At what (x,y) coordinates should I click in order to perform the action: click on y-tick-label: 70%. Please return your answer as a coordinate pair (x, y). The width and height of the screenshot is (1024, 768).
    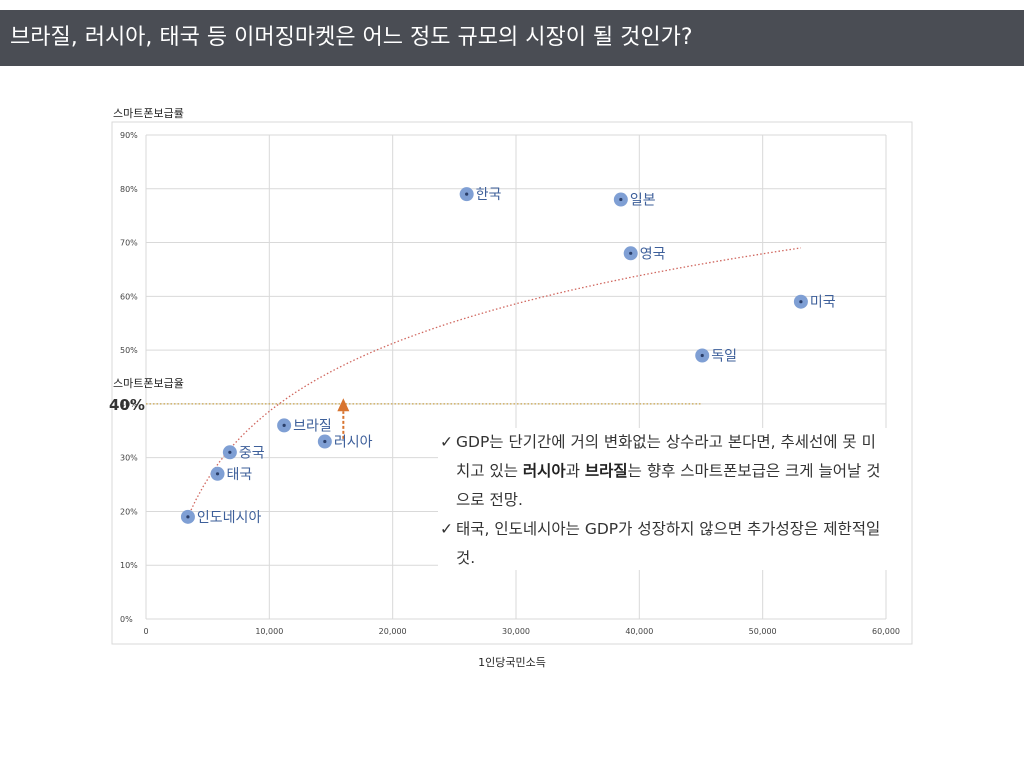
    Looking at the image, I should click on (129, 243).